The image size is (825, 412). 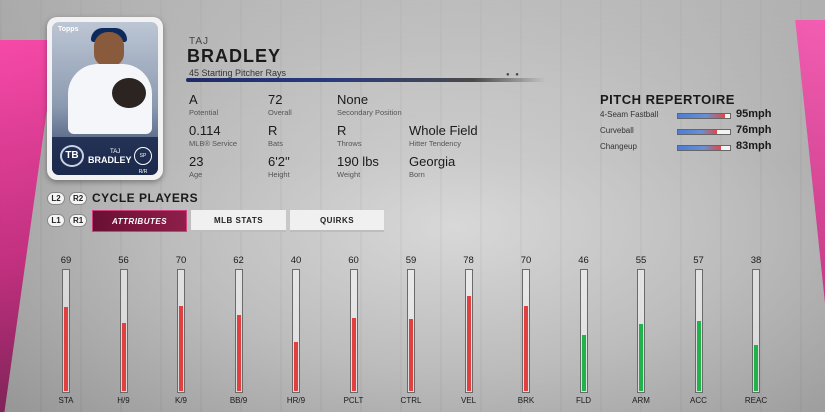 I want to click on attr-value: 6'2'', so click(x=279, y=161).